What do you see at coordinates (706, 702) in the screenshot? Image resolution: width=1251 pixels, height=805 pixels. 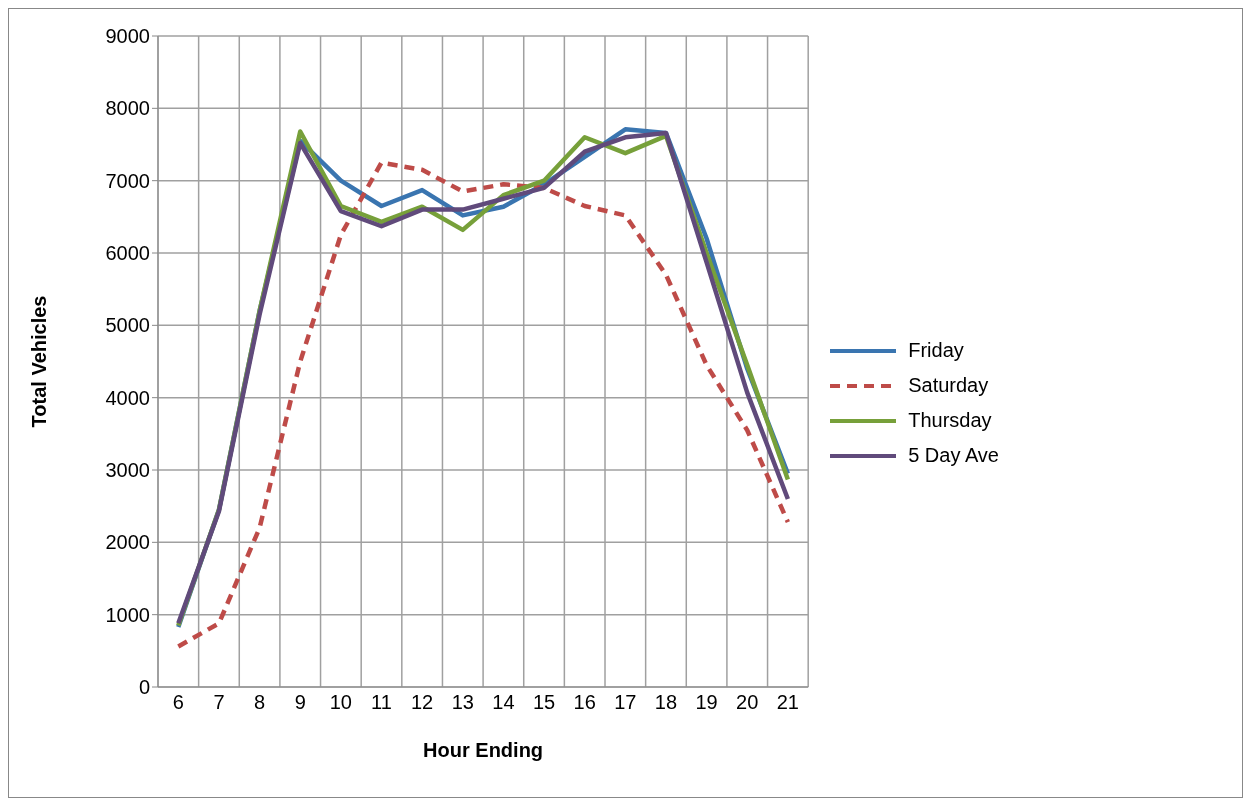 I see `x-tick-label: 19` at bounding box center [706, 702].